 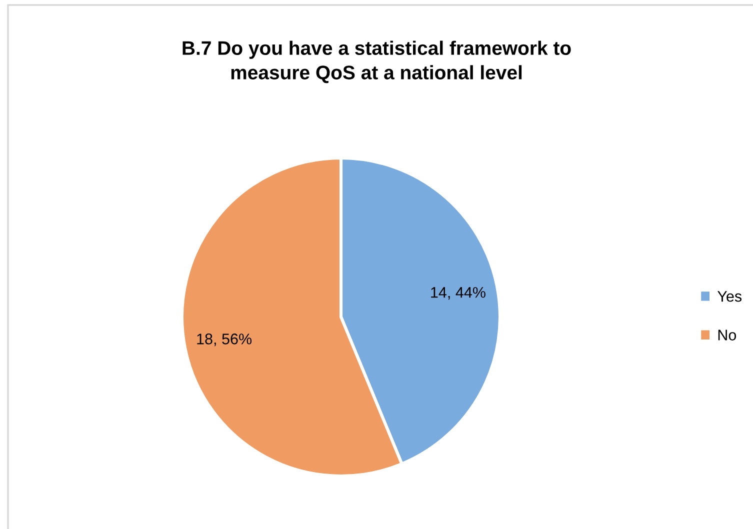 What do you see at coordinates (224, 340) in the screenshot?
I see `data-label: 18, 56%` at bounding box center [224, 340].